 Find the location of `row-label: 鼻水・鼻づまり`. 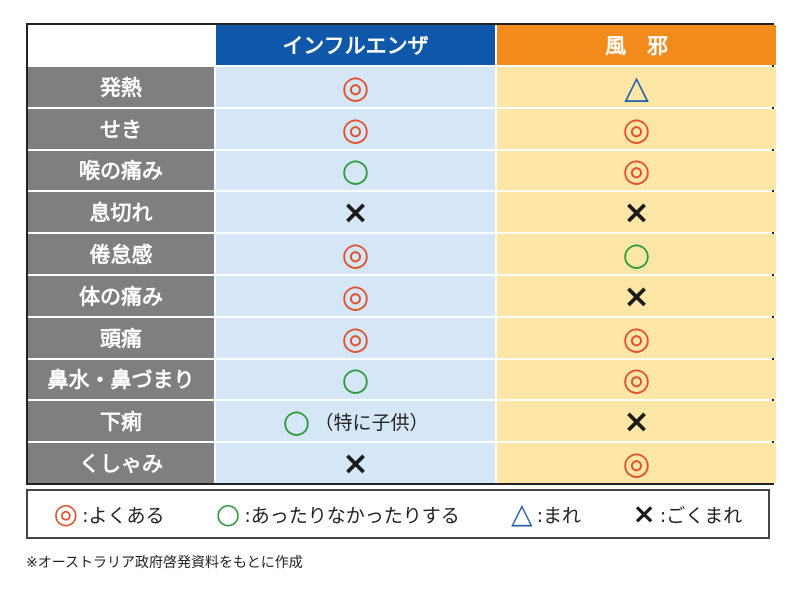

row-label: 鼻水・鼻づまり is located at coordinates (121, 379).